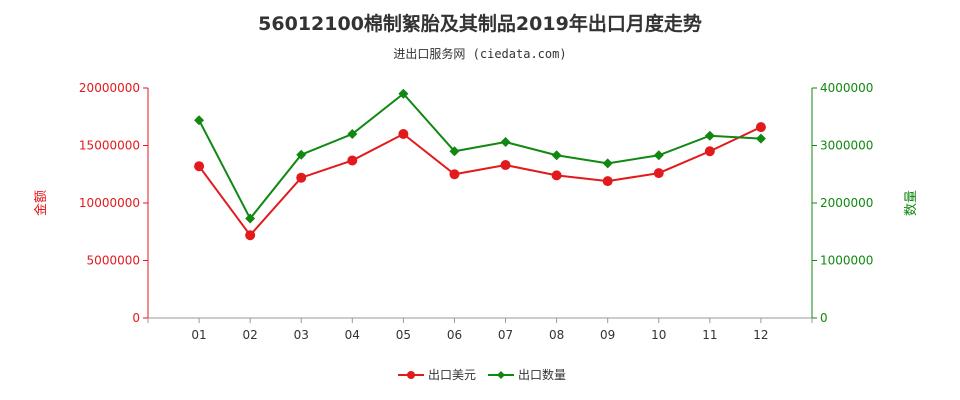 This screenshot has width=960, height=400. What do you see at coordinates (403, 335) in the screenshot?
I see `x-tick-label: 05` at bounding box center [403, 335].